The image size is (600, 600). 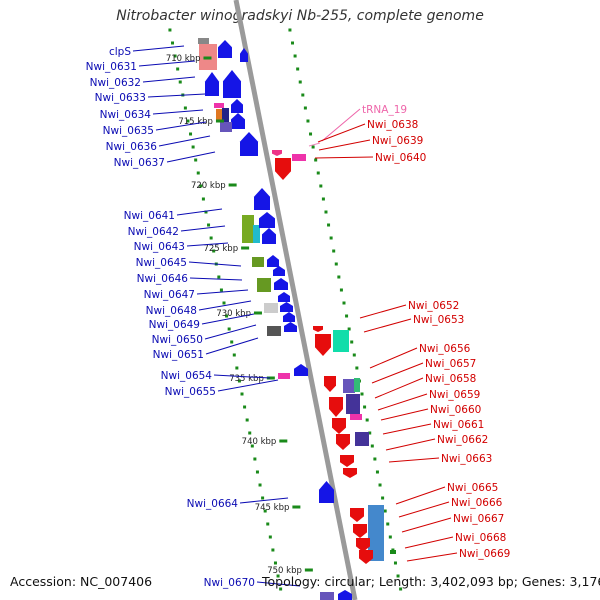 What do you see at coordinates (187, 376) in the screenshot?
I see `gene-label-left: Nwi_0654` at bounding box center [187, 376].